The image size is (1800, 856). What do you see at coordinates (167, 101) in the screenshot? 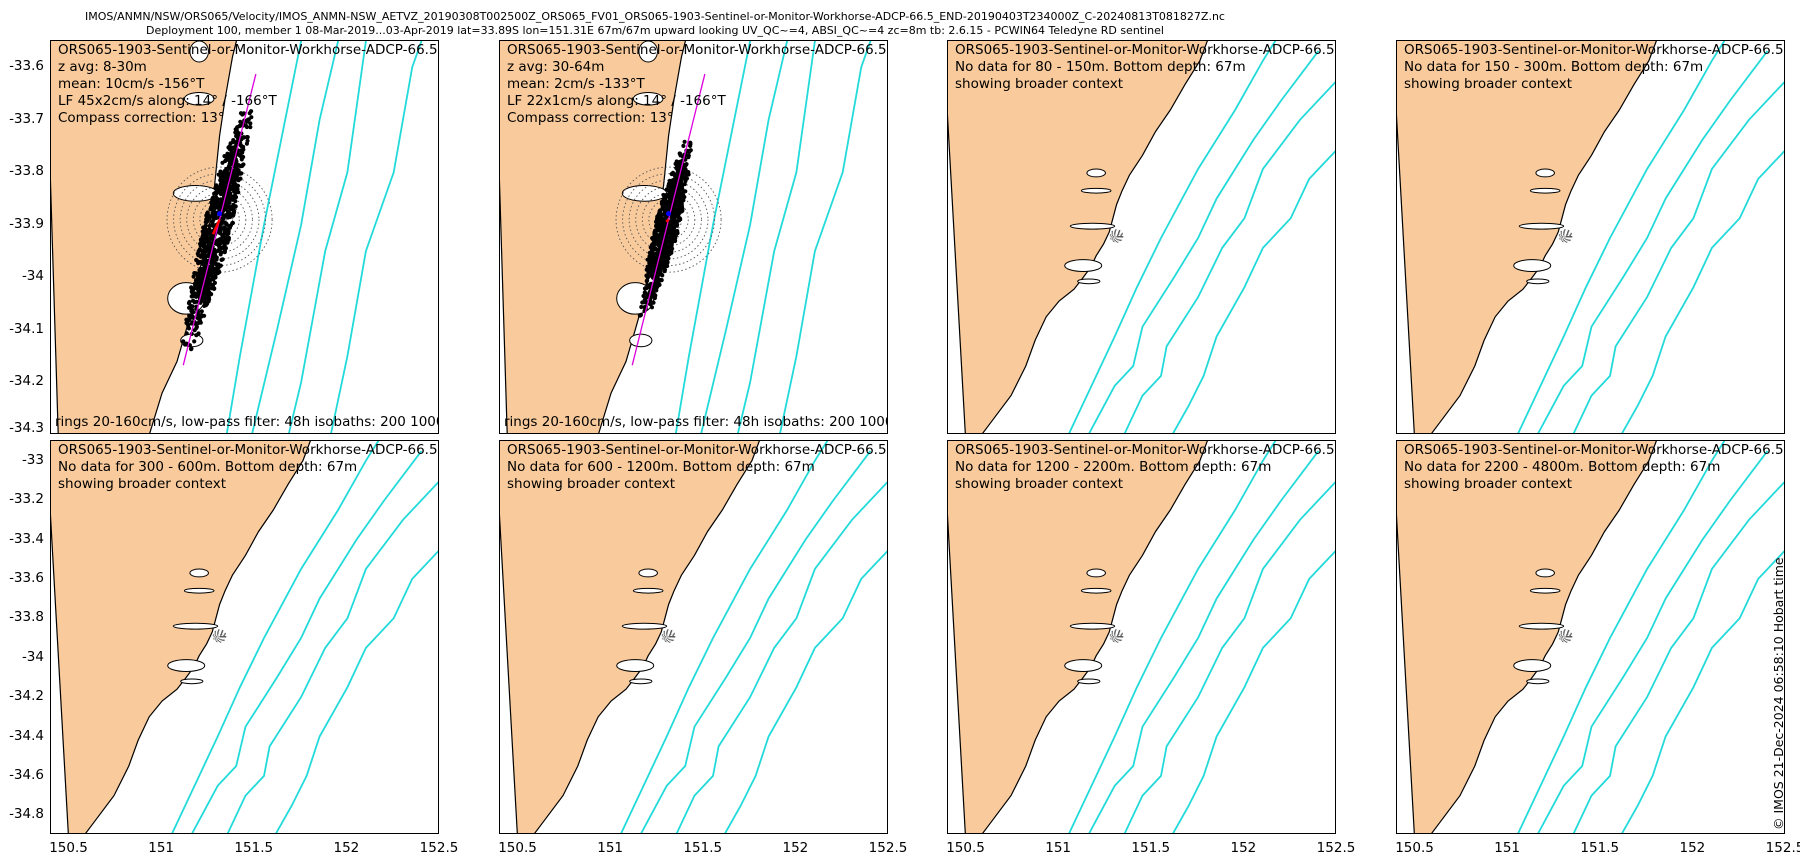
I see `panel-1-text-4: LF 45x2cm/s along: 14° / -166°T` at bounding box center [167, 101].